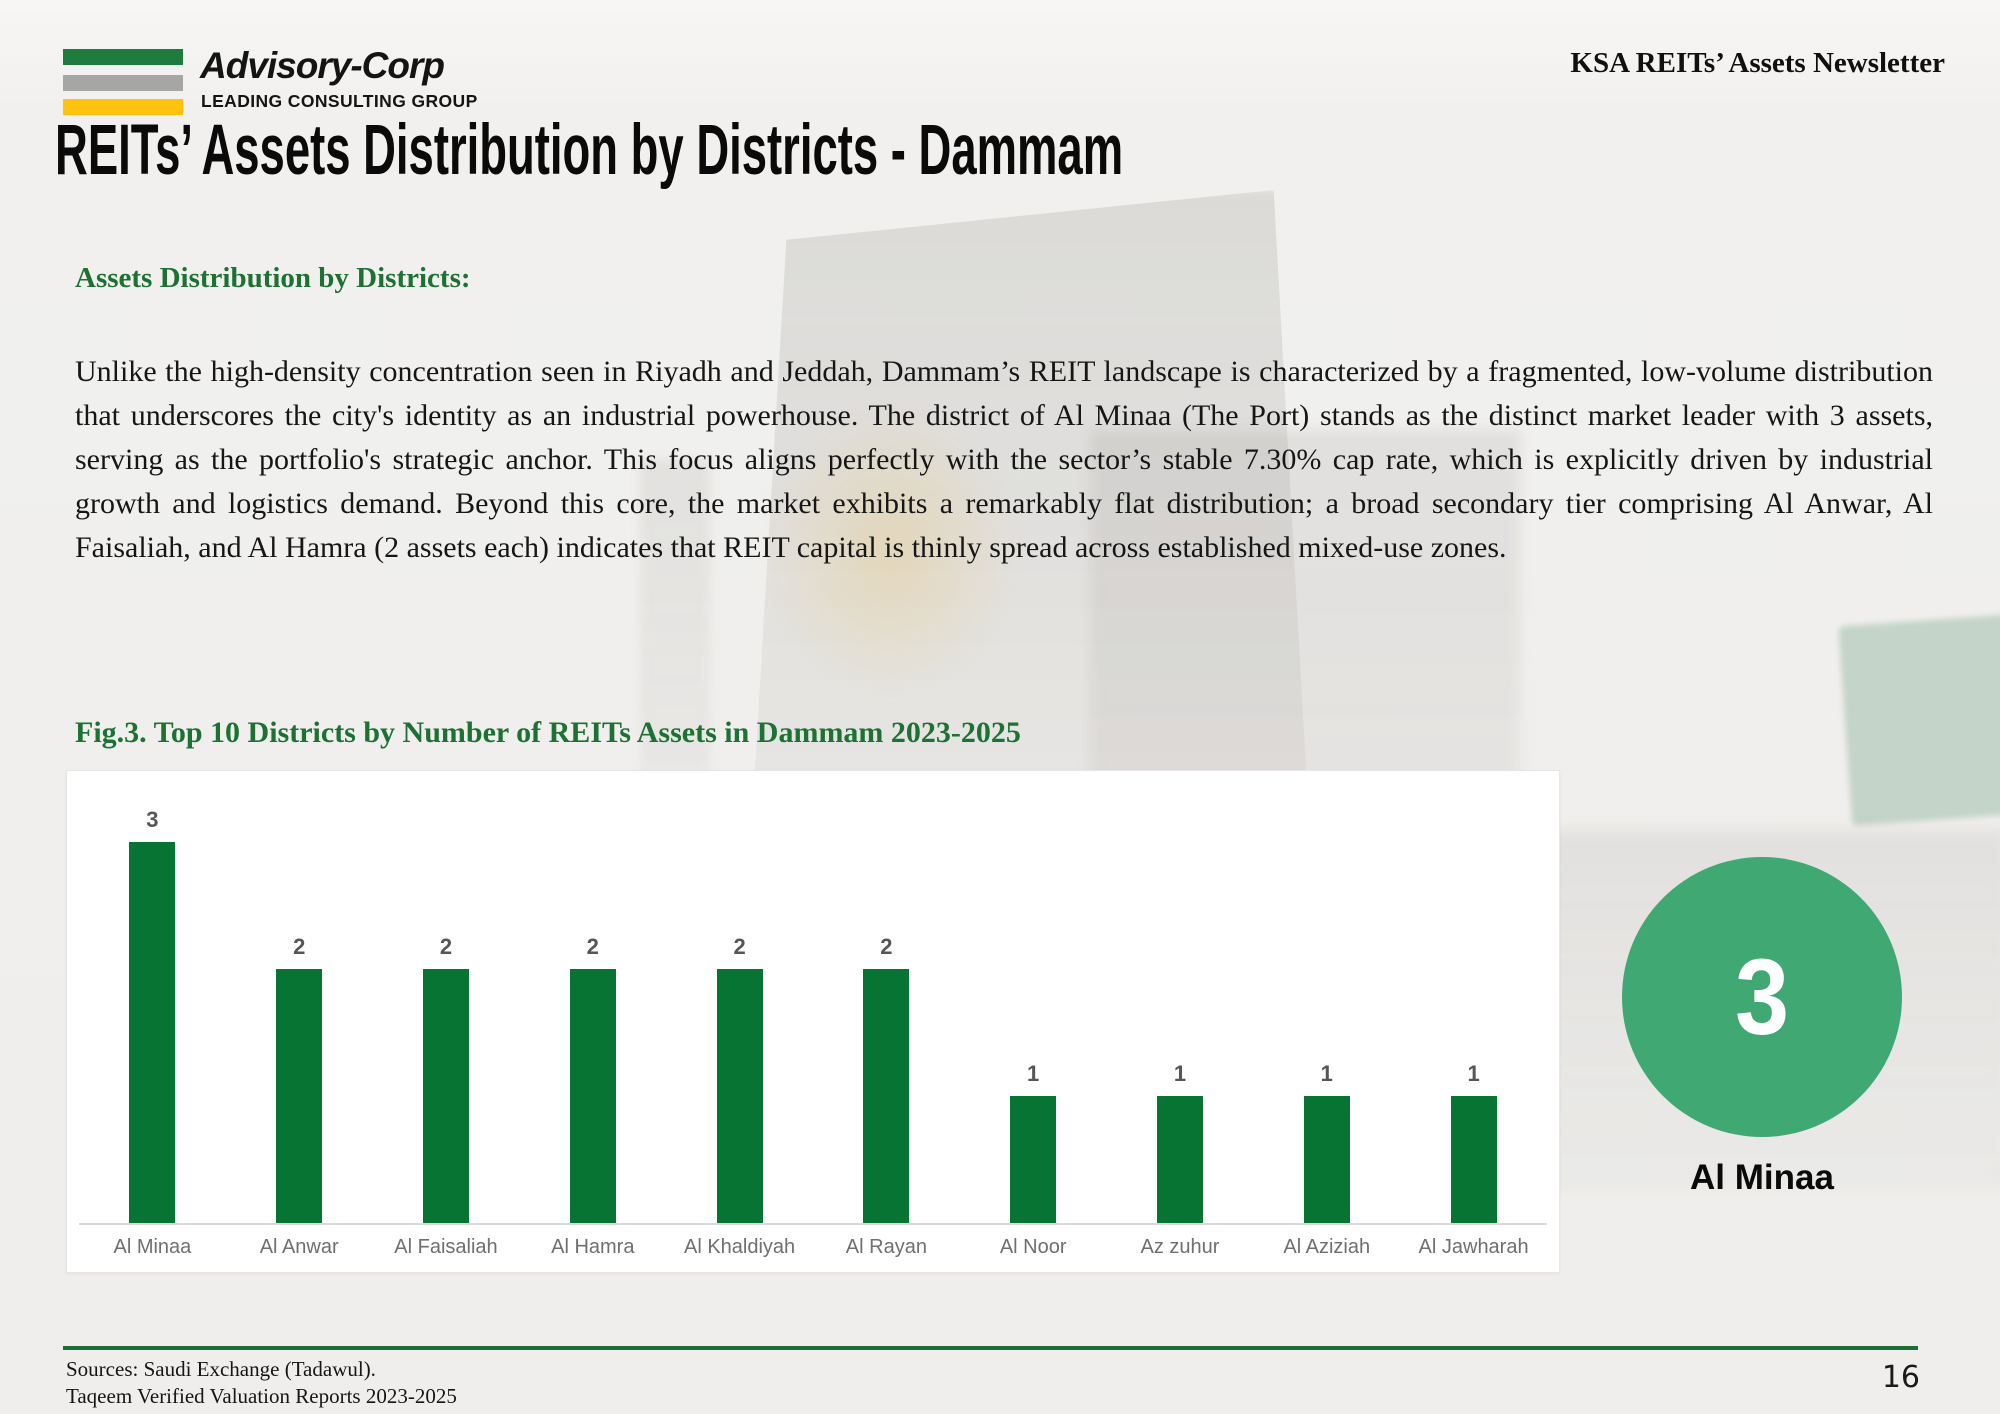 This screenshot has height=1414, width=2000. I want to click on x-axis-label: Az zuhur, so click(1180, 1247).